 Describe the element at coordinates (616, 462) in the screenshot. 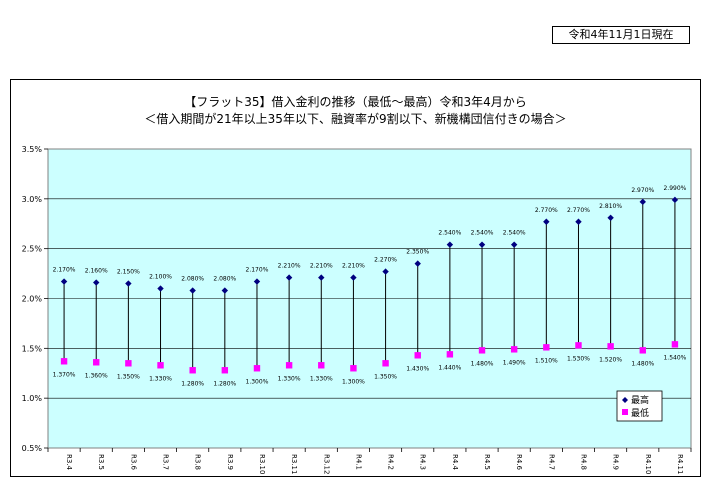

I see `x-tick-label: R4.9` at that location.